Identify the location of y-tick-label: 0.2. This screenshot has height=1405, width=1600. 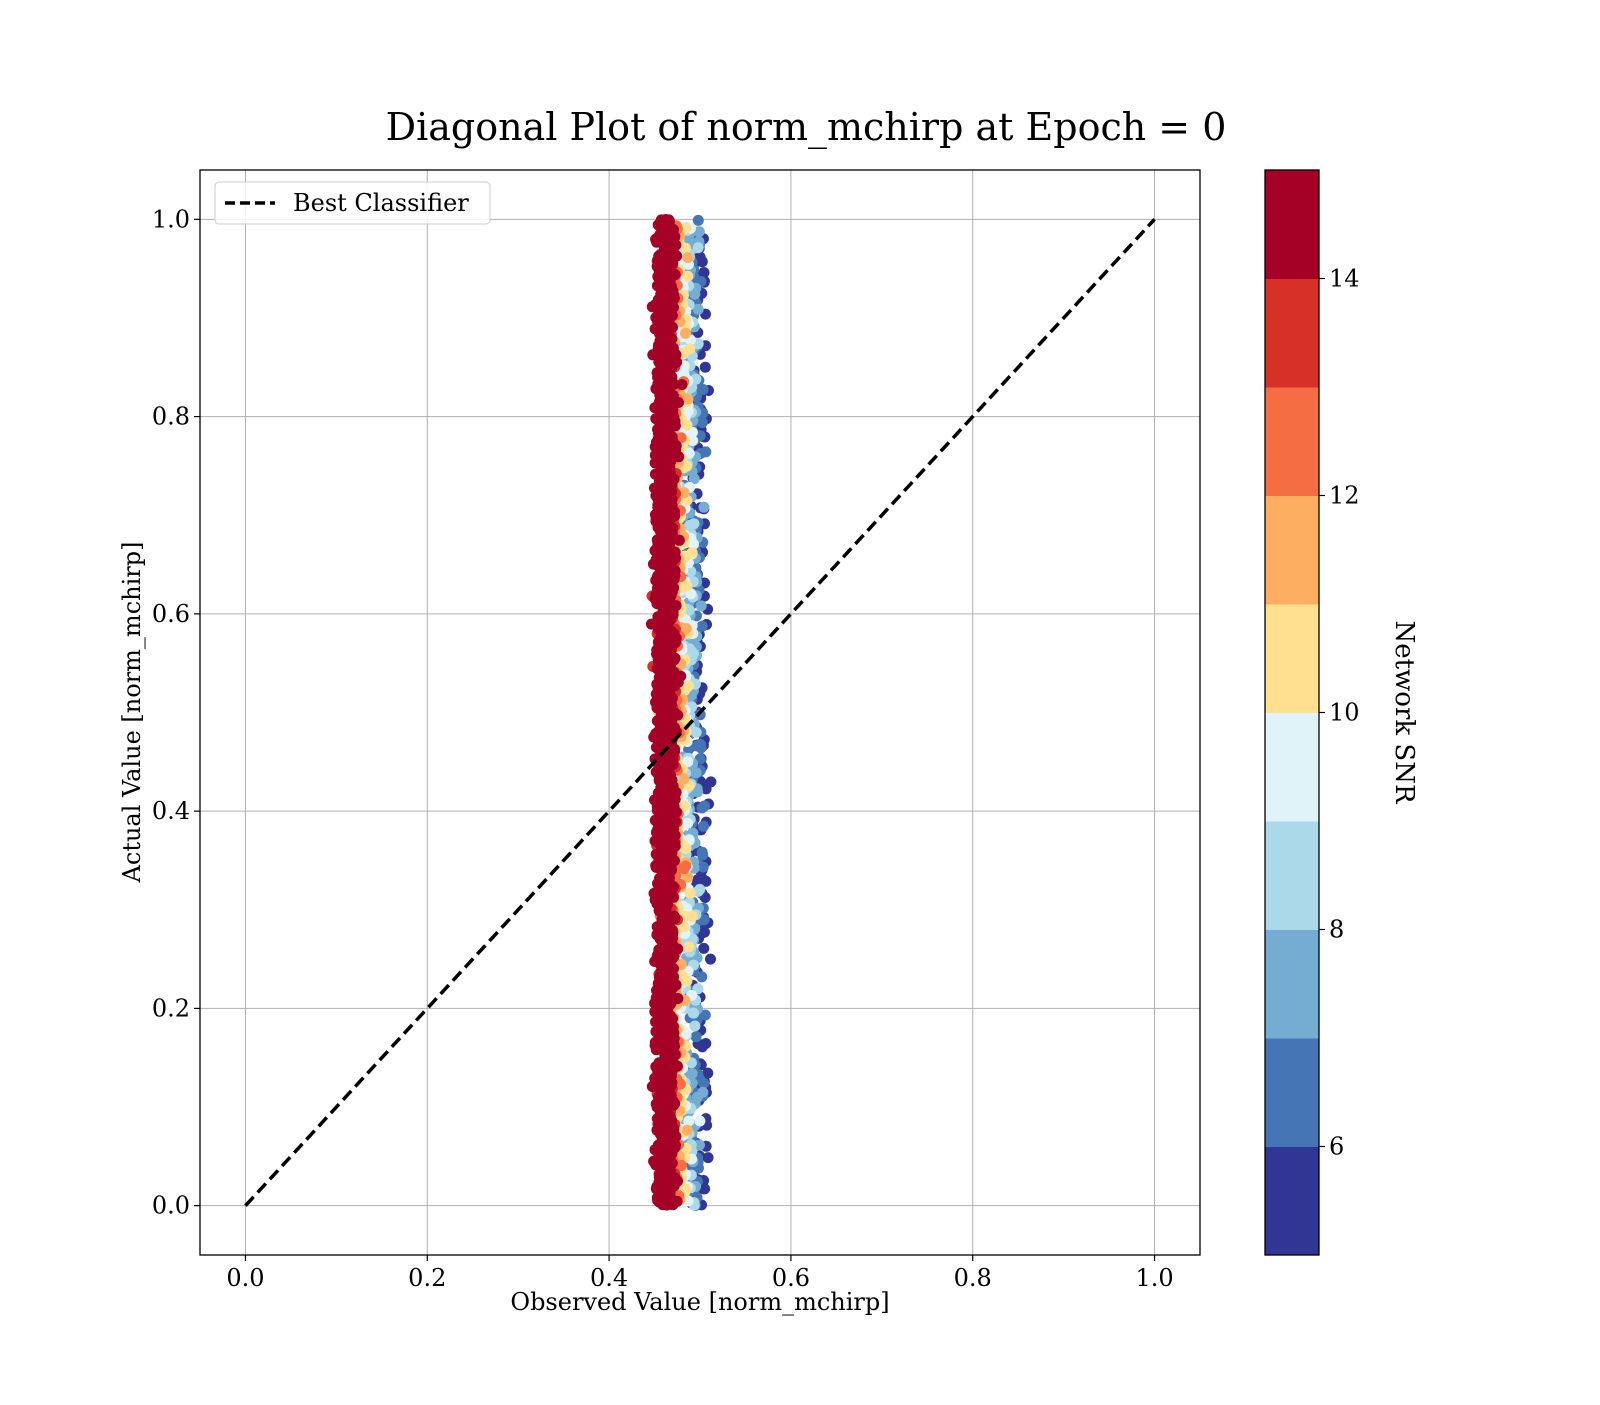
(171, 1008).